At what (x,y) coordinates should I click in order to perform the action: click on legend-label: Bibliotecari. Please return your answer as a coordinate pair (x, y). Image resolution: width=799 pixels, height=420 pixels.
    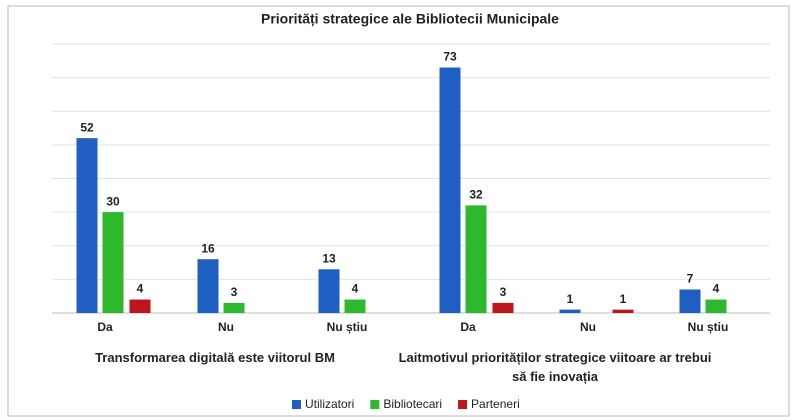
    Looking at the image, I should click on (412, 404).